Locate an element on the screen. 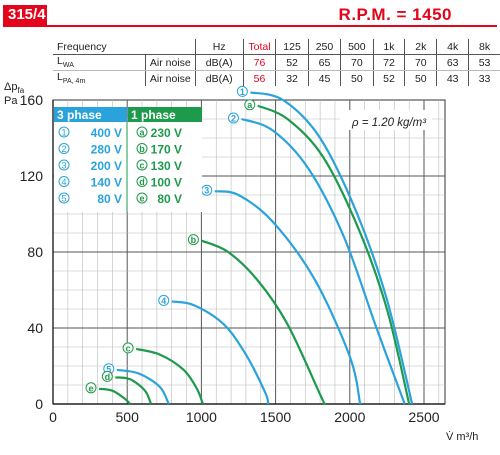  col-frequency: Frequency is located at coordinates (99, 47).